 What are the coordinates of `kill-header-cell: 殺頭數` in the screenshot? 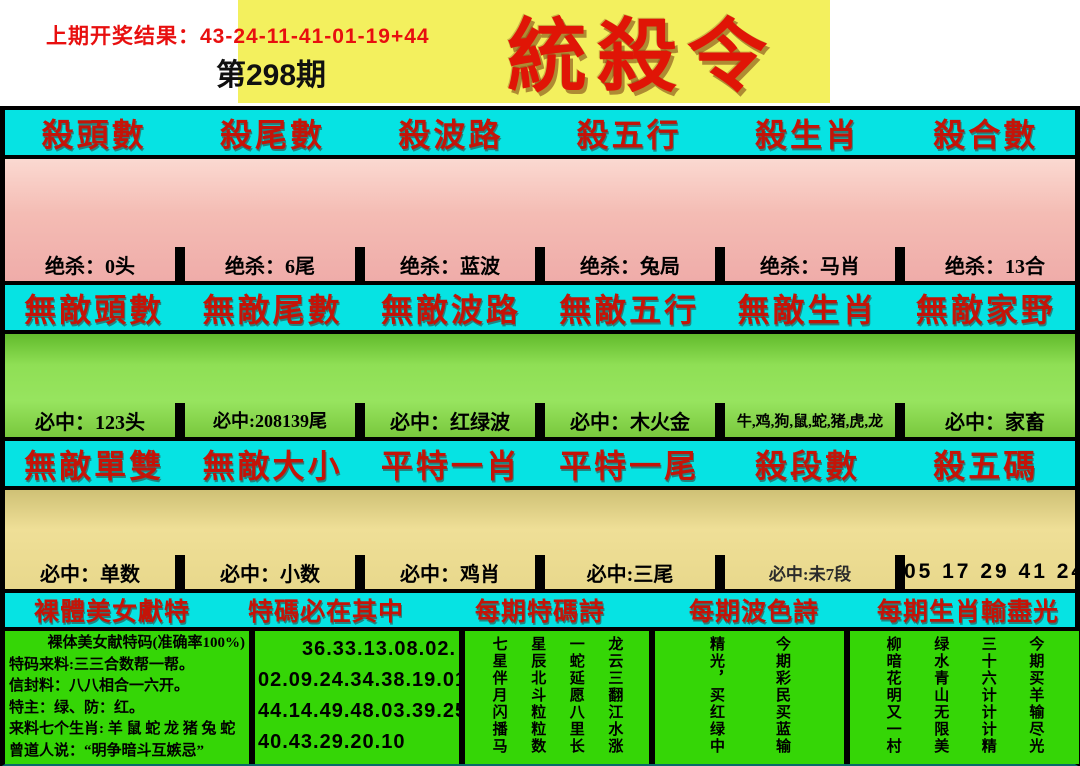 It's located at (94, 134).